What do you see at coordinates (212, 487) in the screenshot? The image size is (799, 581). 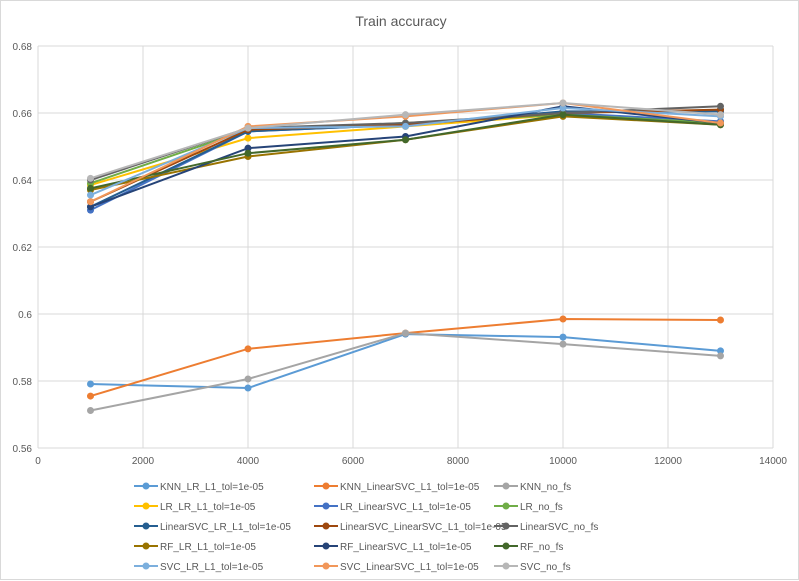 I see `legend-label: KNN_LR_L1_tol=1e-05` at bounding box center [212, 487].